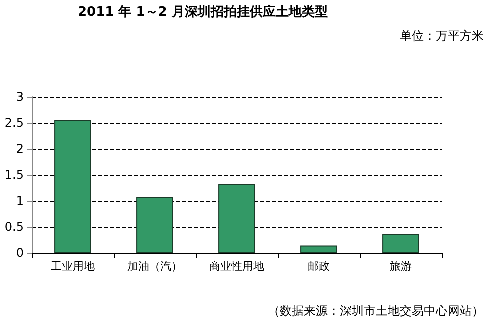 This screenshot has height=323, width=492. Describe the element at coordinates (14, 227) in the screenshot. I see `y-tick-label: 0.5` at that location.